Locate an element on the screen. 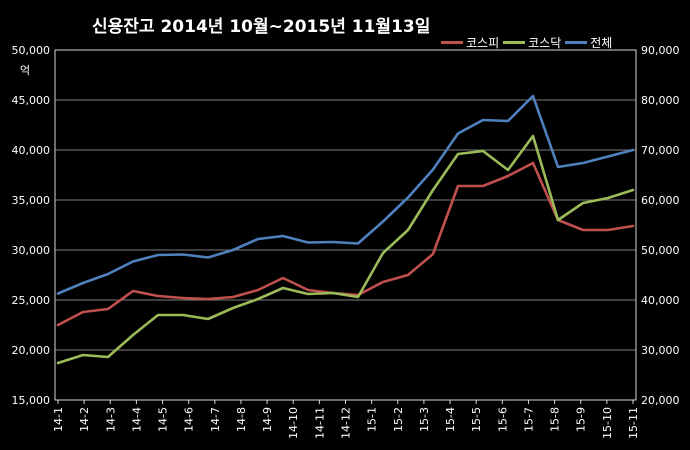 Image resolution: width=690 pixels, height=450 pixels. x-tick-label: 14-9 is located at coordinates (267, 419).